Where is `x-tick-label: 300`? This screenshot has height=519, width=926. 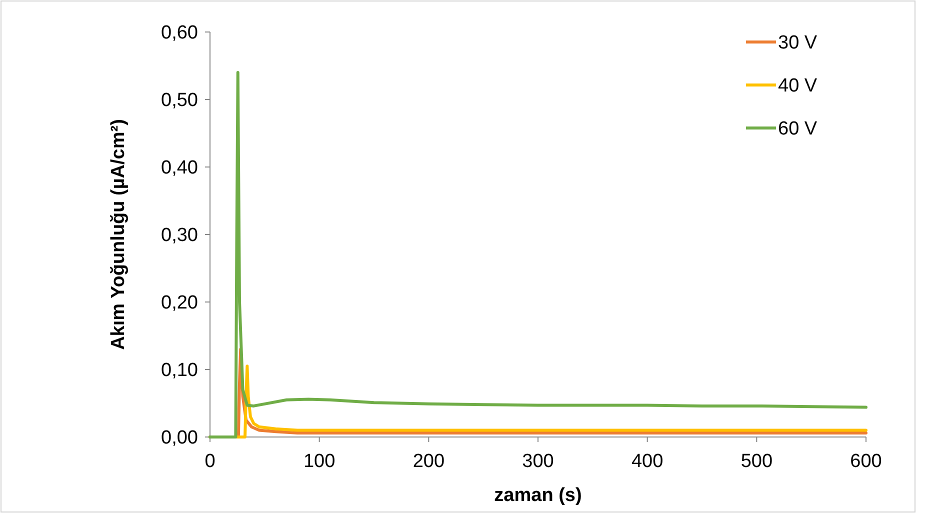 x-tick-label: 300 is located at coordinates (538, 461).